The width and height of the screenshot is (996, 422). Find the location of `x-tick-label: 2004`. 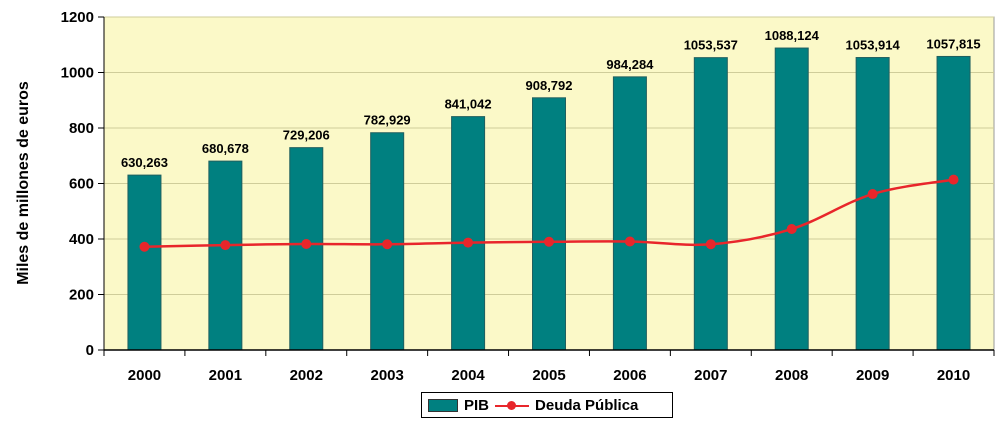

x-tick-label: 2004 is located at coordinates (468, 375).